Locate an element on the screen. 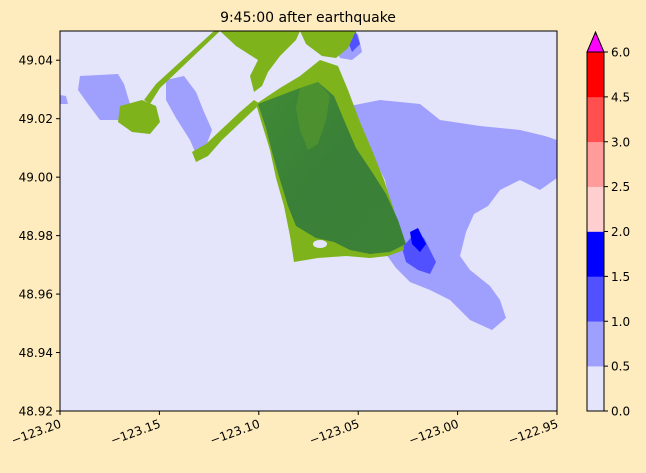 The width and height of the screenshot is (646, 473). colorbar-tick-label: 0.0 is located at coordinates (620, 412).